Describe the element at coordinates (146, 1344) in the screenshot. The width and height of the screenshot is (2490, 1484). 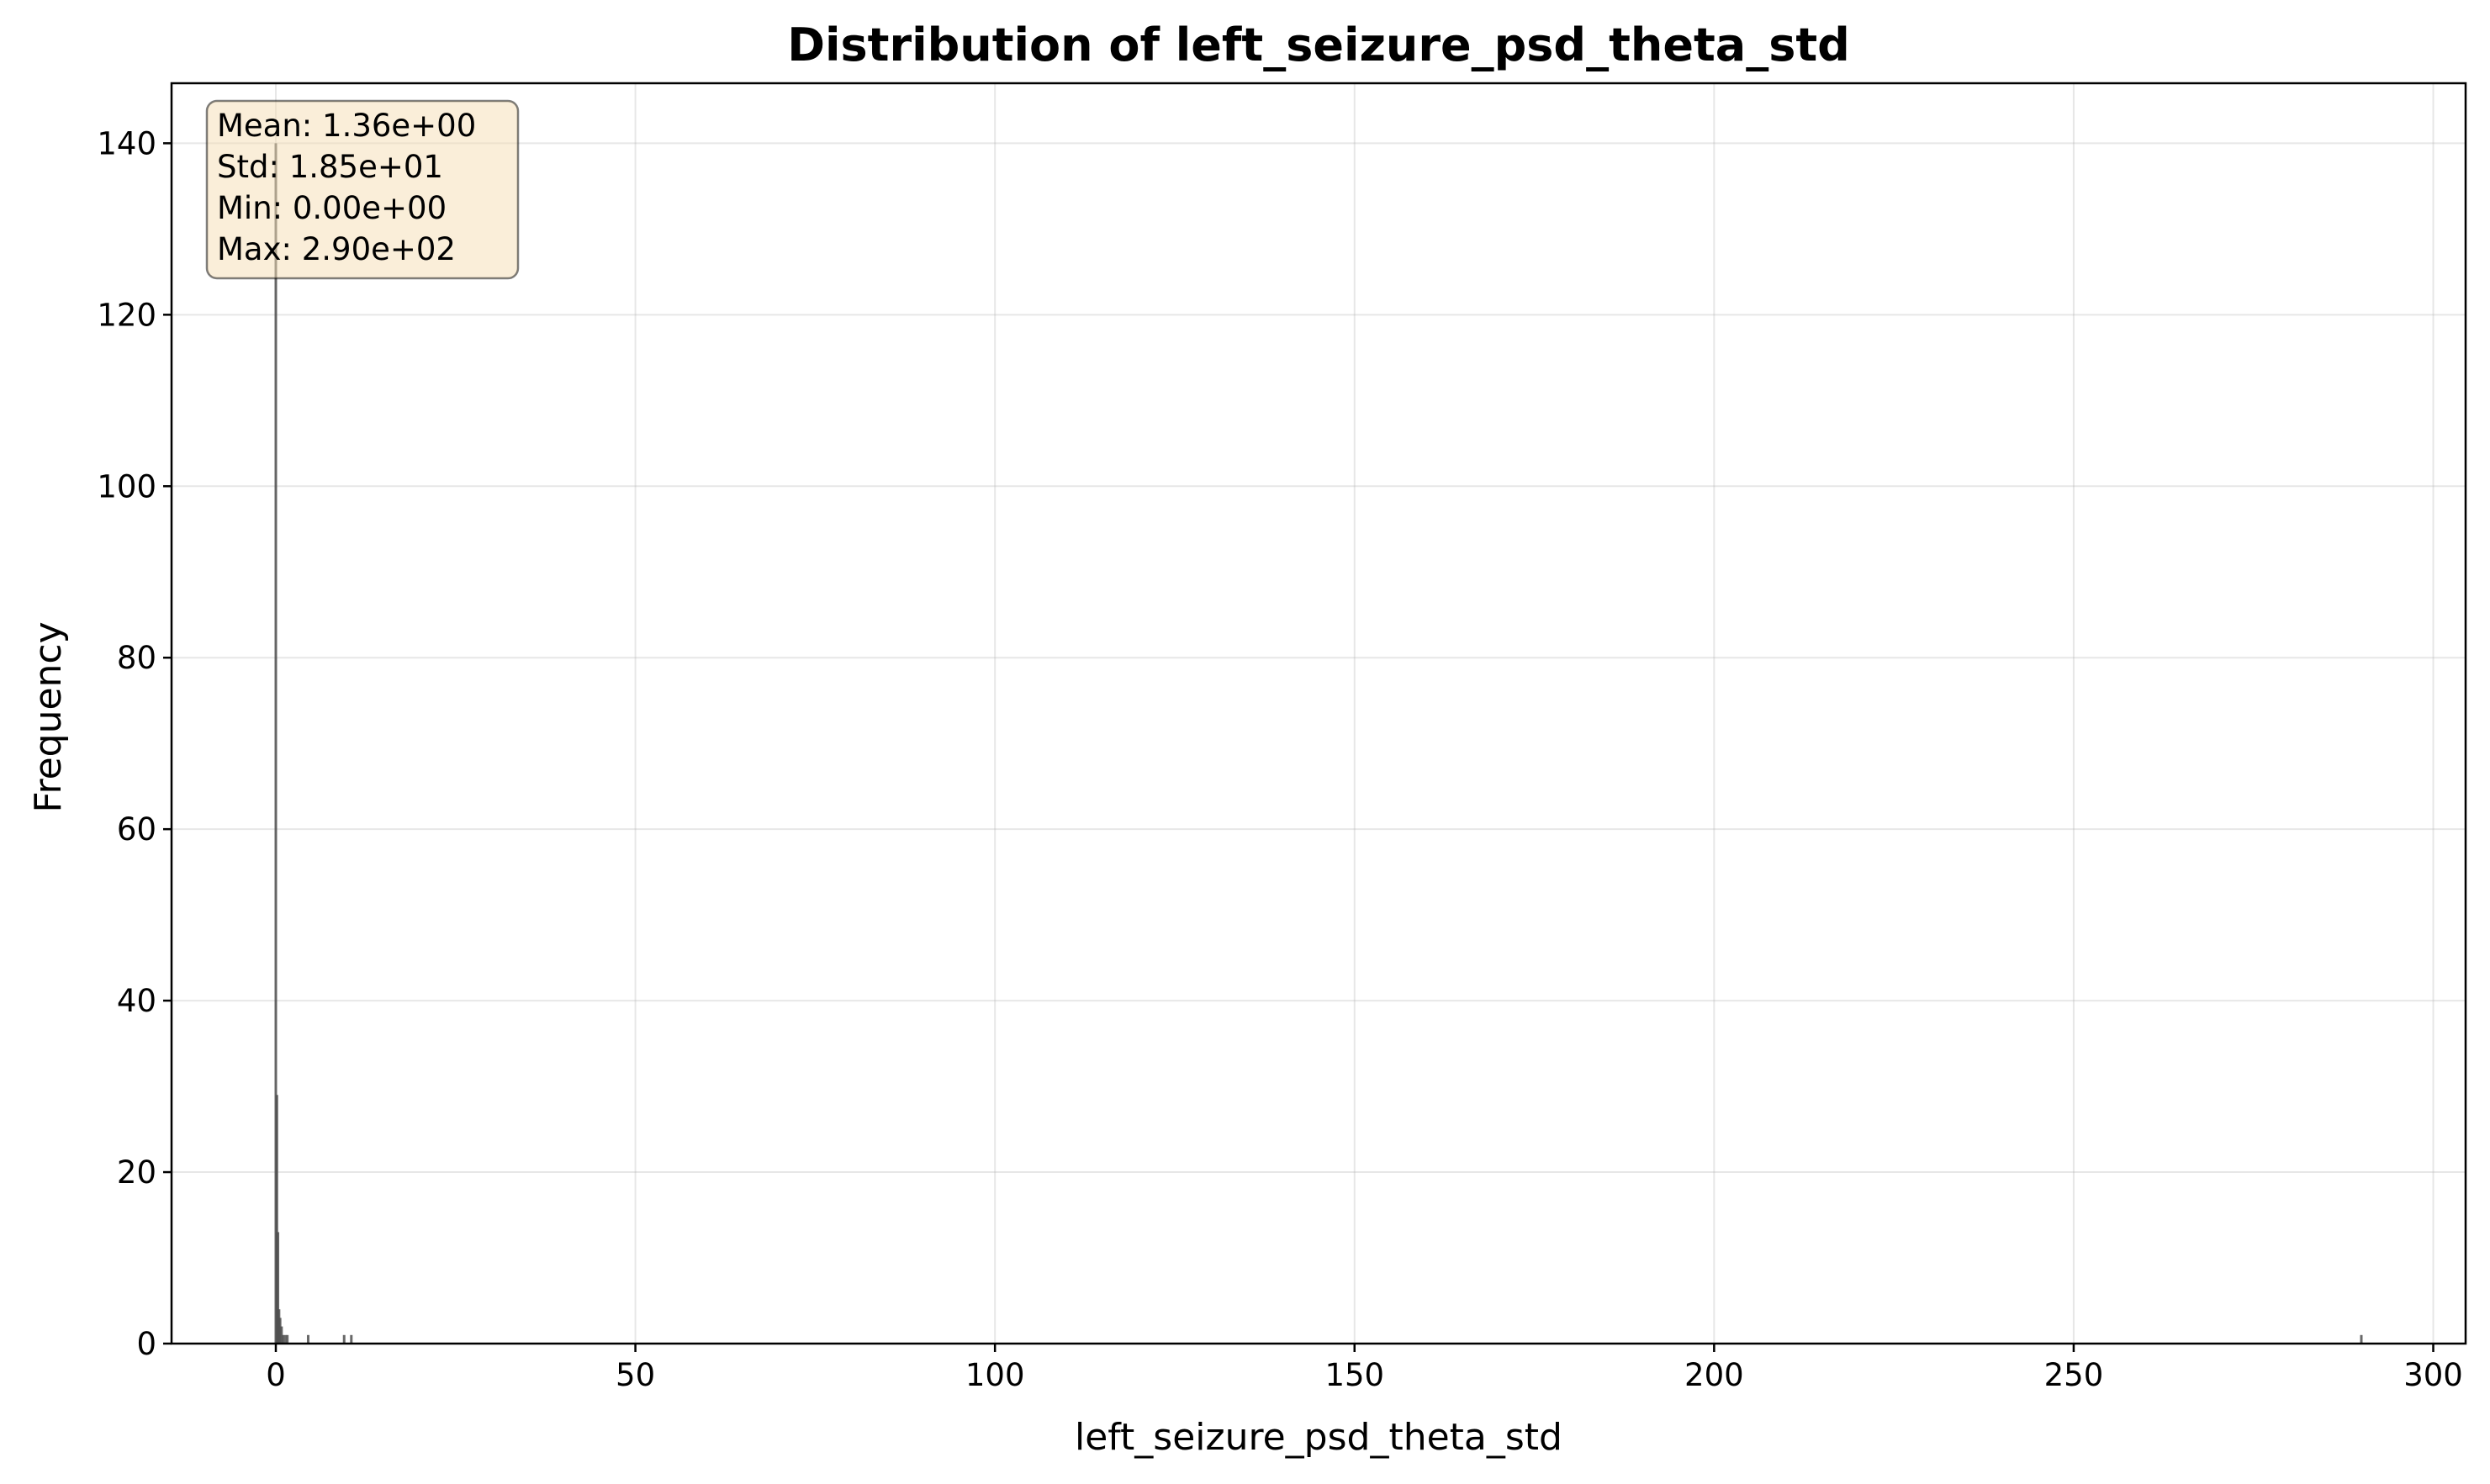
I see `y-tick-label: 0` at that location.